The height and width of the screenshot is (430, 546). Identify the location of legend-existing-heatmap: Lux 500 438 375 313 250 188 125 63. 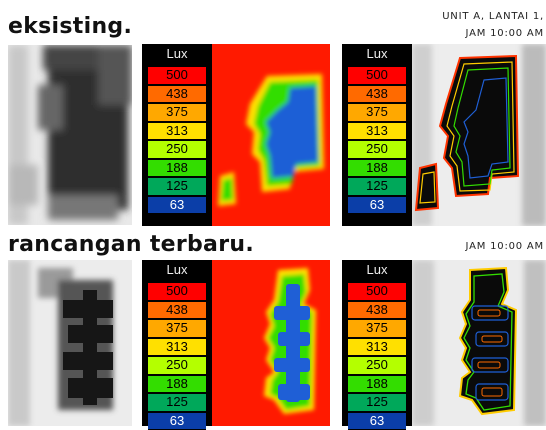
(177, 135).